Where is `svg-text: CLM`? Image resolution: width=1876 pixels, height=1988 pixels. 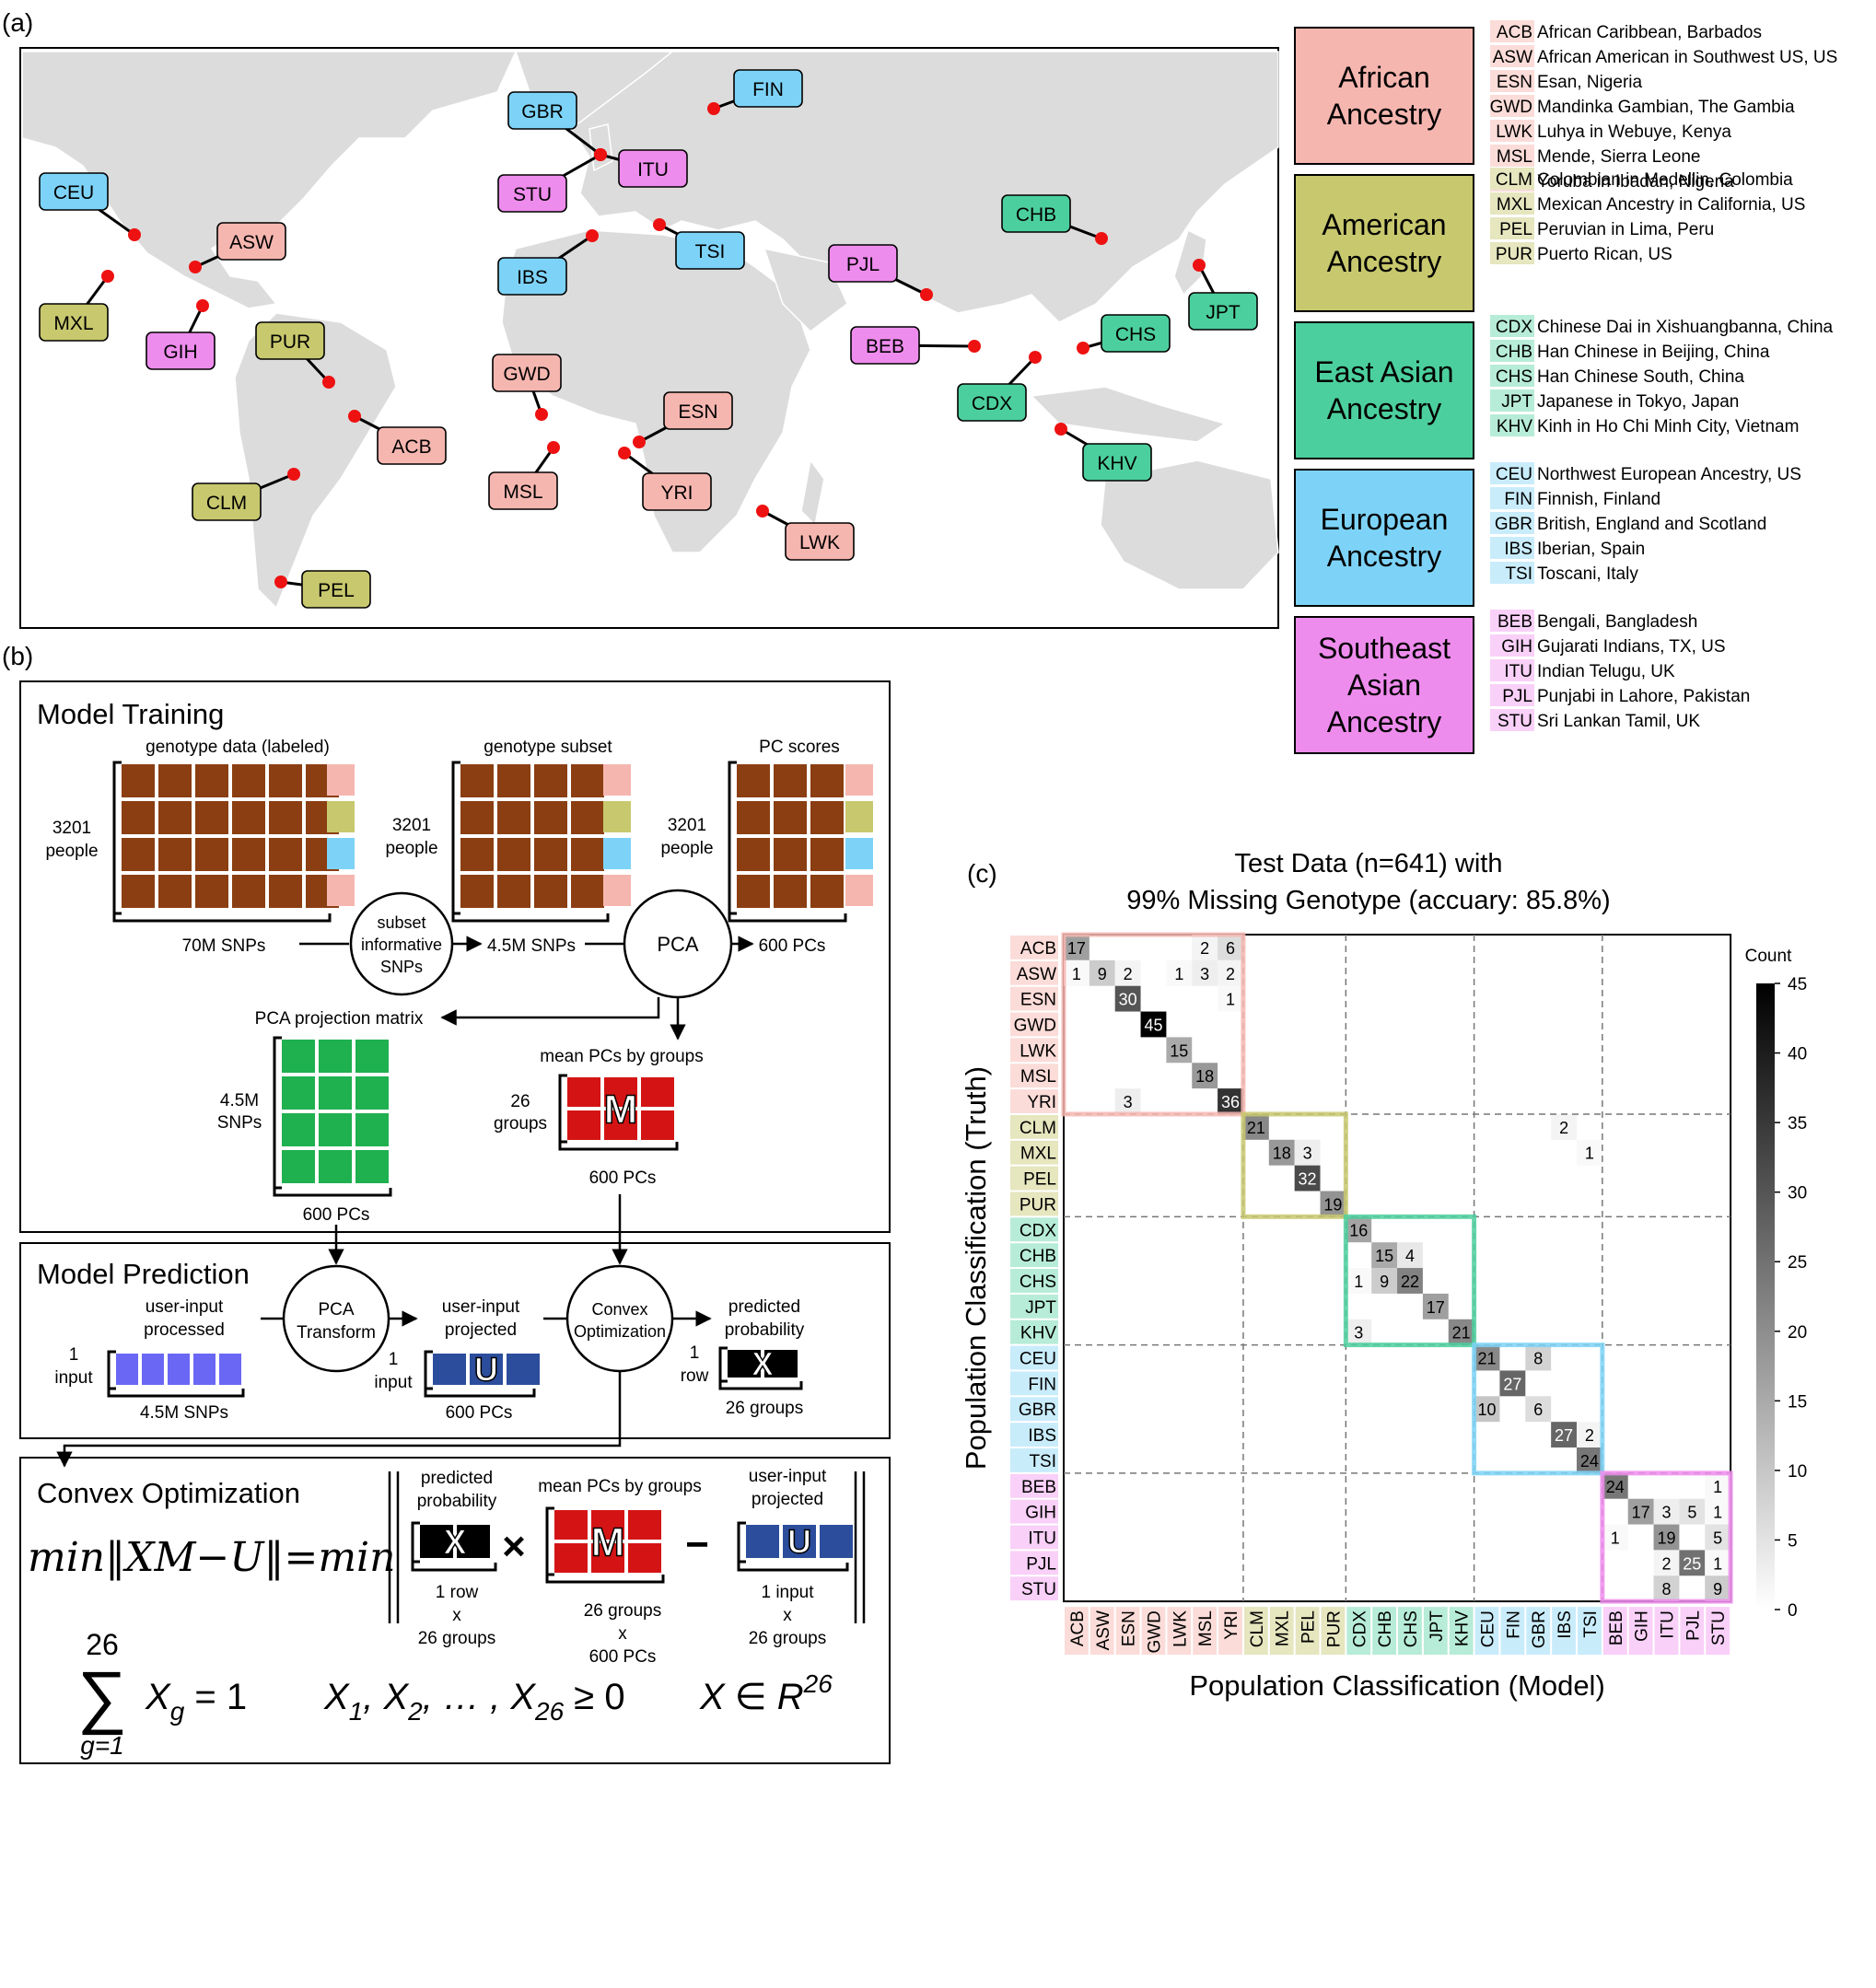 svg-text: CLM is located at coordinates (1038, 1129).